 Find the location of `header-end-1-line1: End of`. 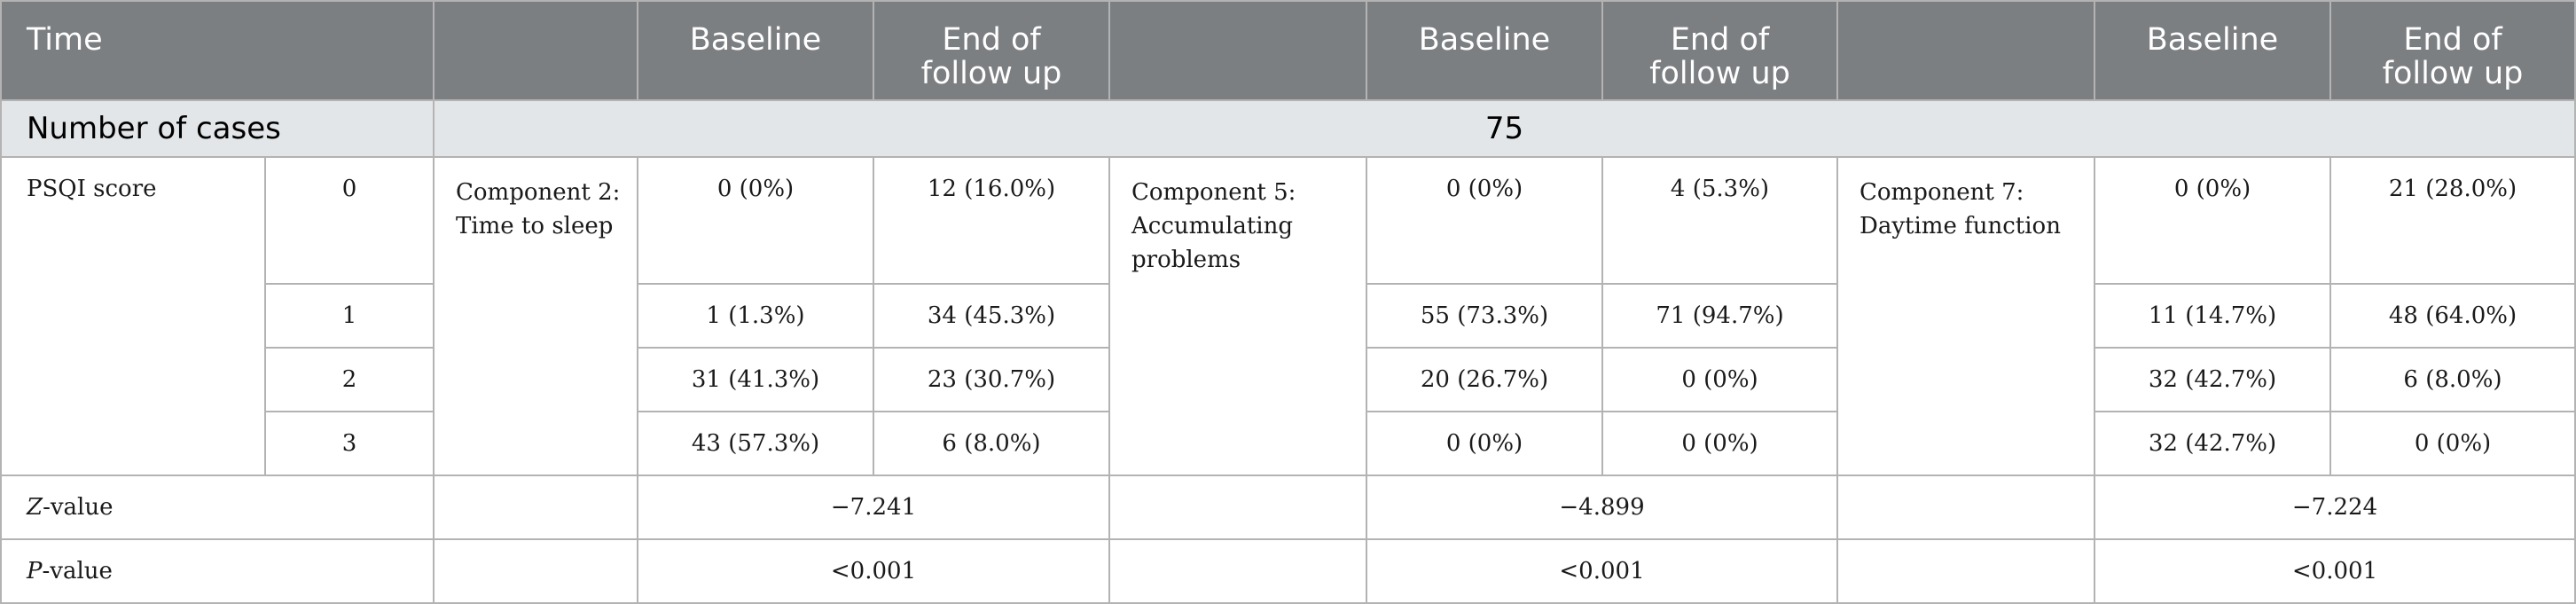

header-end-1-line1: End of is located at coordinates (991, 40).